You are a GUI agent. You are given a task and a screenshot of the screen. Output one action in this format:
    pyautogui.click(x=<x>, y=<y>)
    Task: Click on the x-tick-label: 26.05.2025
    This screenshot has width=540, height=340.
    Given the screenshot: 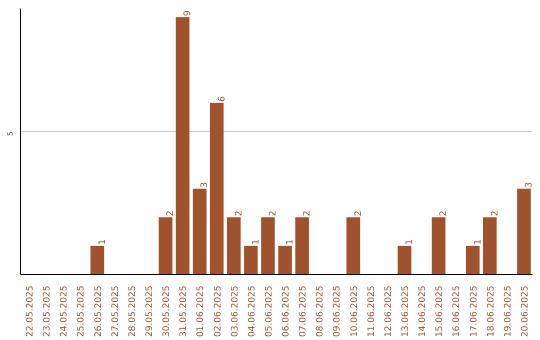 What is the action you would take?
    pyautogui.click(x=99, y=312)
    